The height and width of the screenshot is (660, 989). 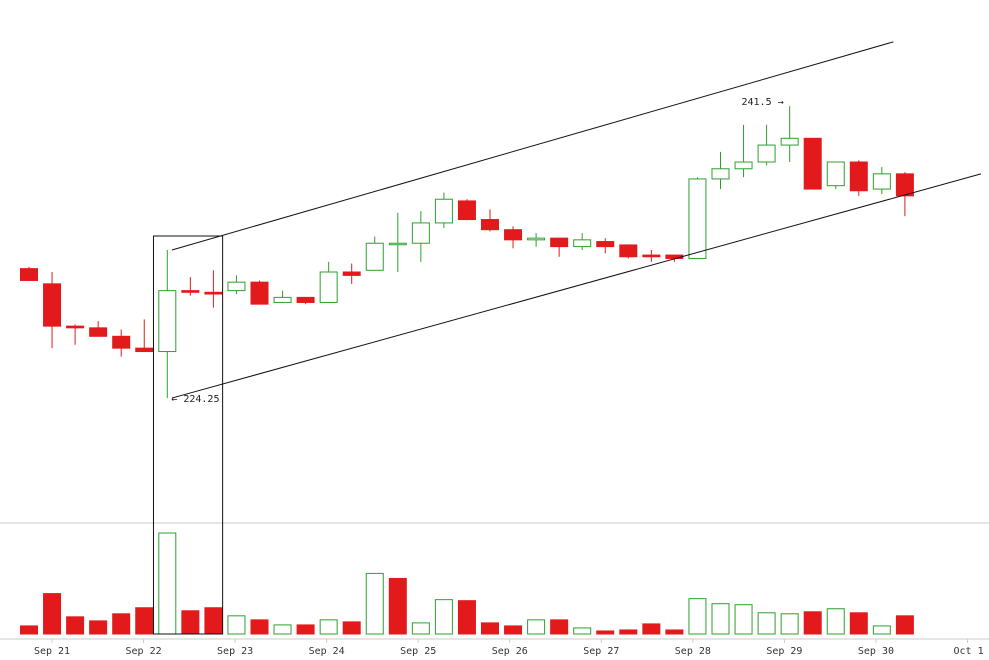 What do you see at coordinates (143, 651) in the screenshot?
I see `x-tick-label: Sep 22` at bounding box center [143, 651].